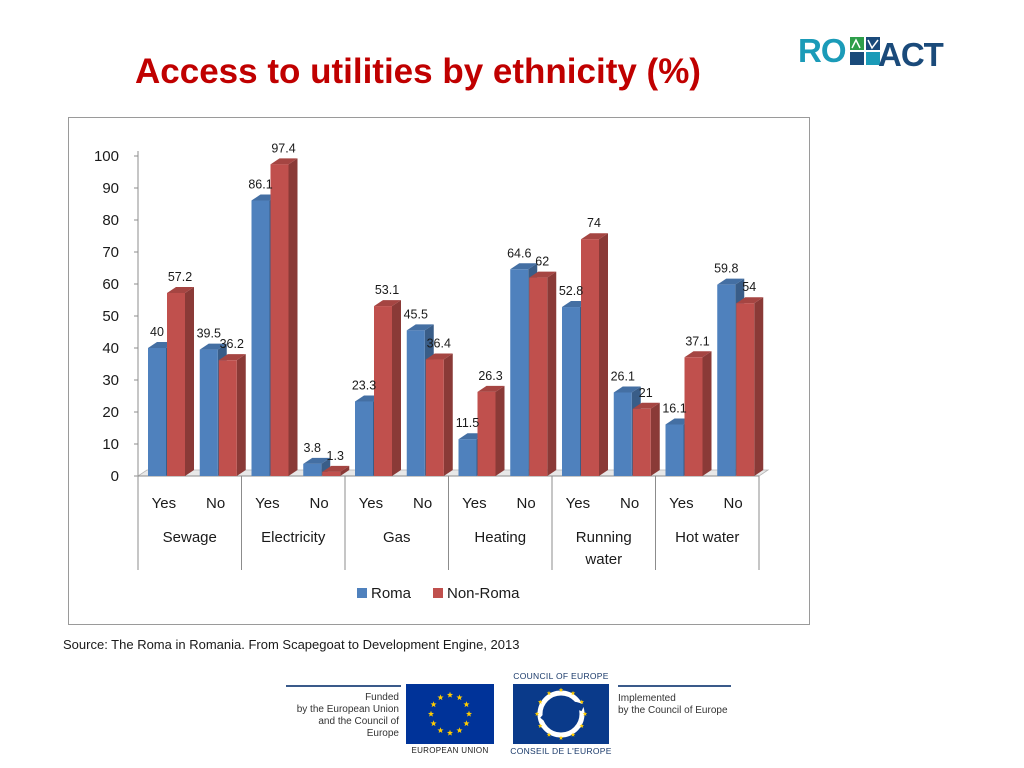  I want to click on logo-act-text: ACT, so click(911, 54).